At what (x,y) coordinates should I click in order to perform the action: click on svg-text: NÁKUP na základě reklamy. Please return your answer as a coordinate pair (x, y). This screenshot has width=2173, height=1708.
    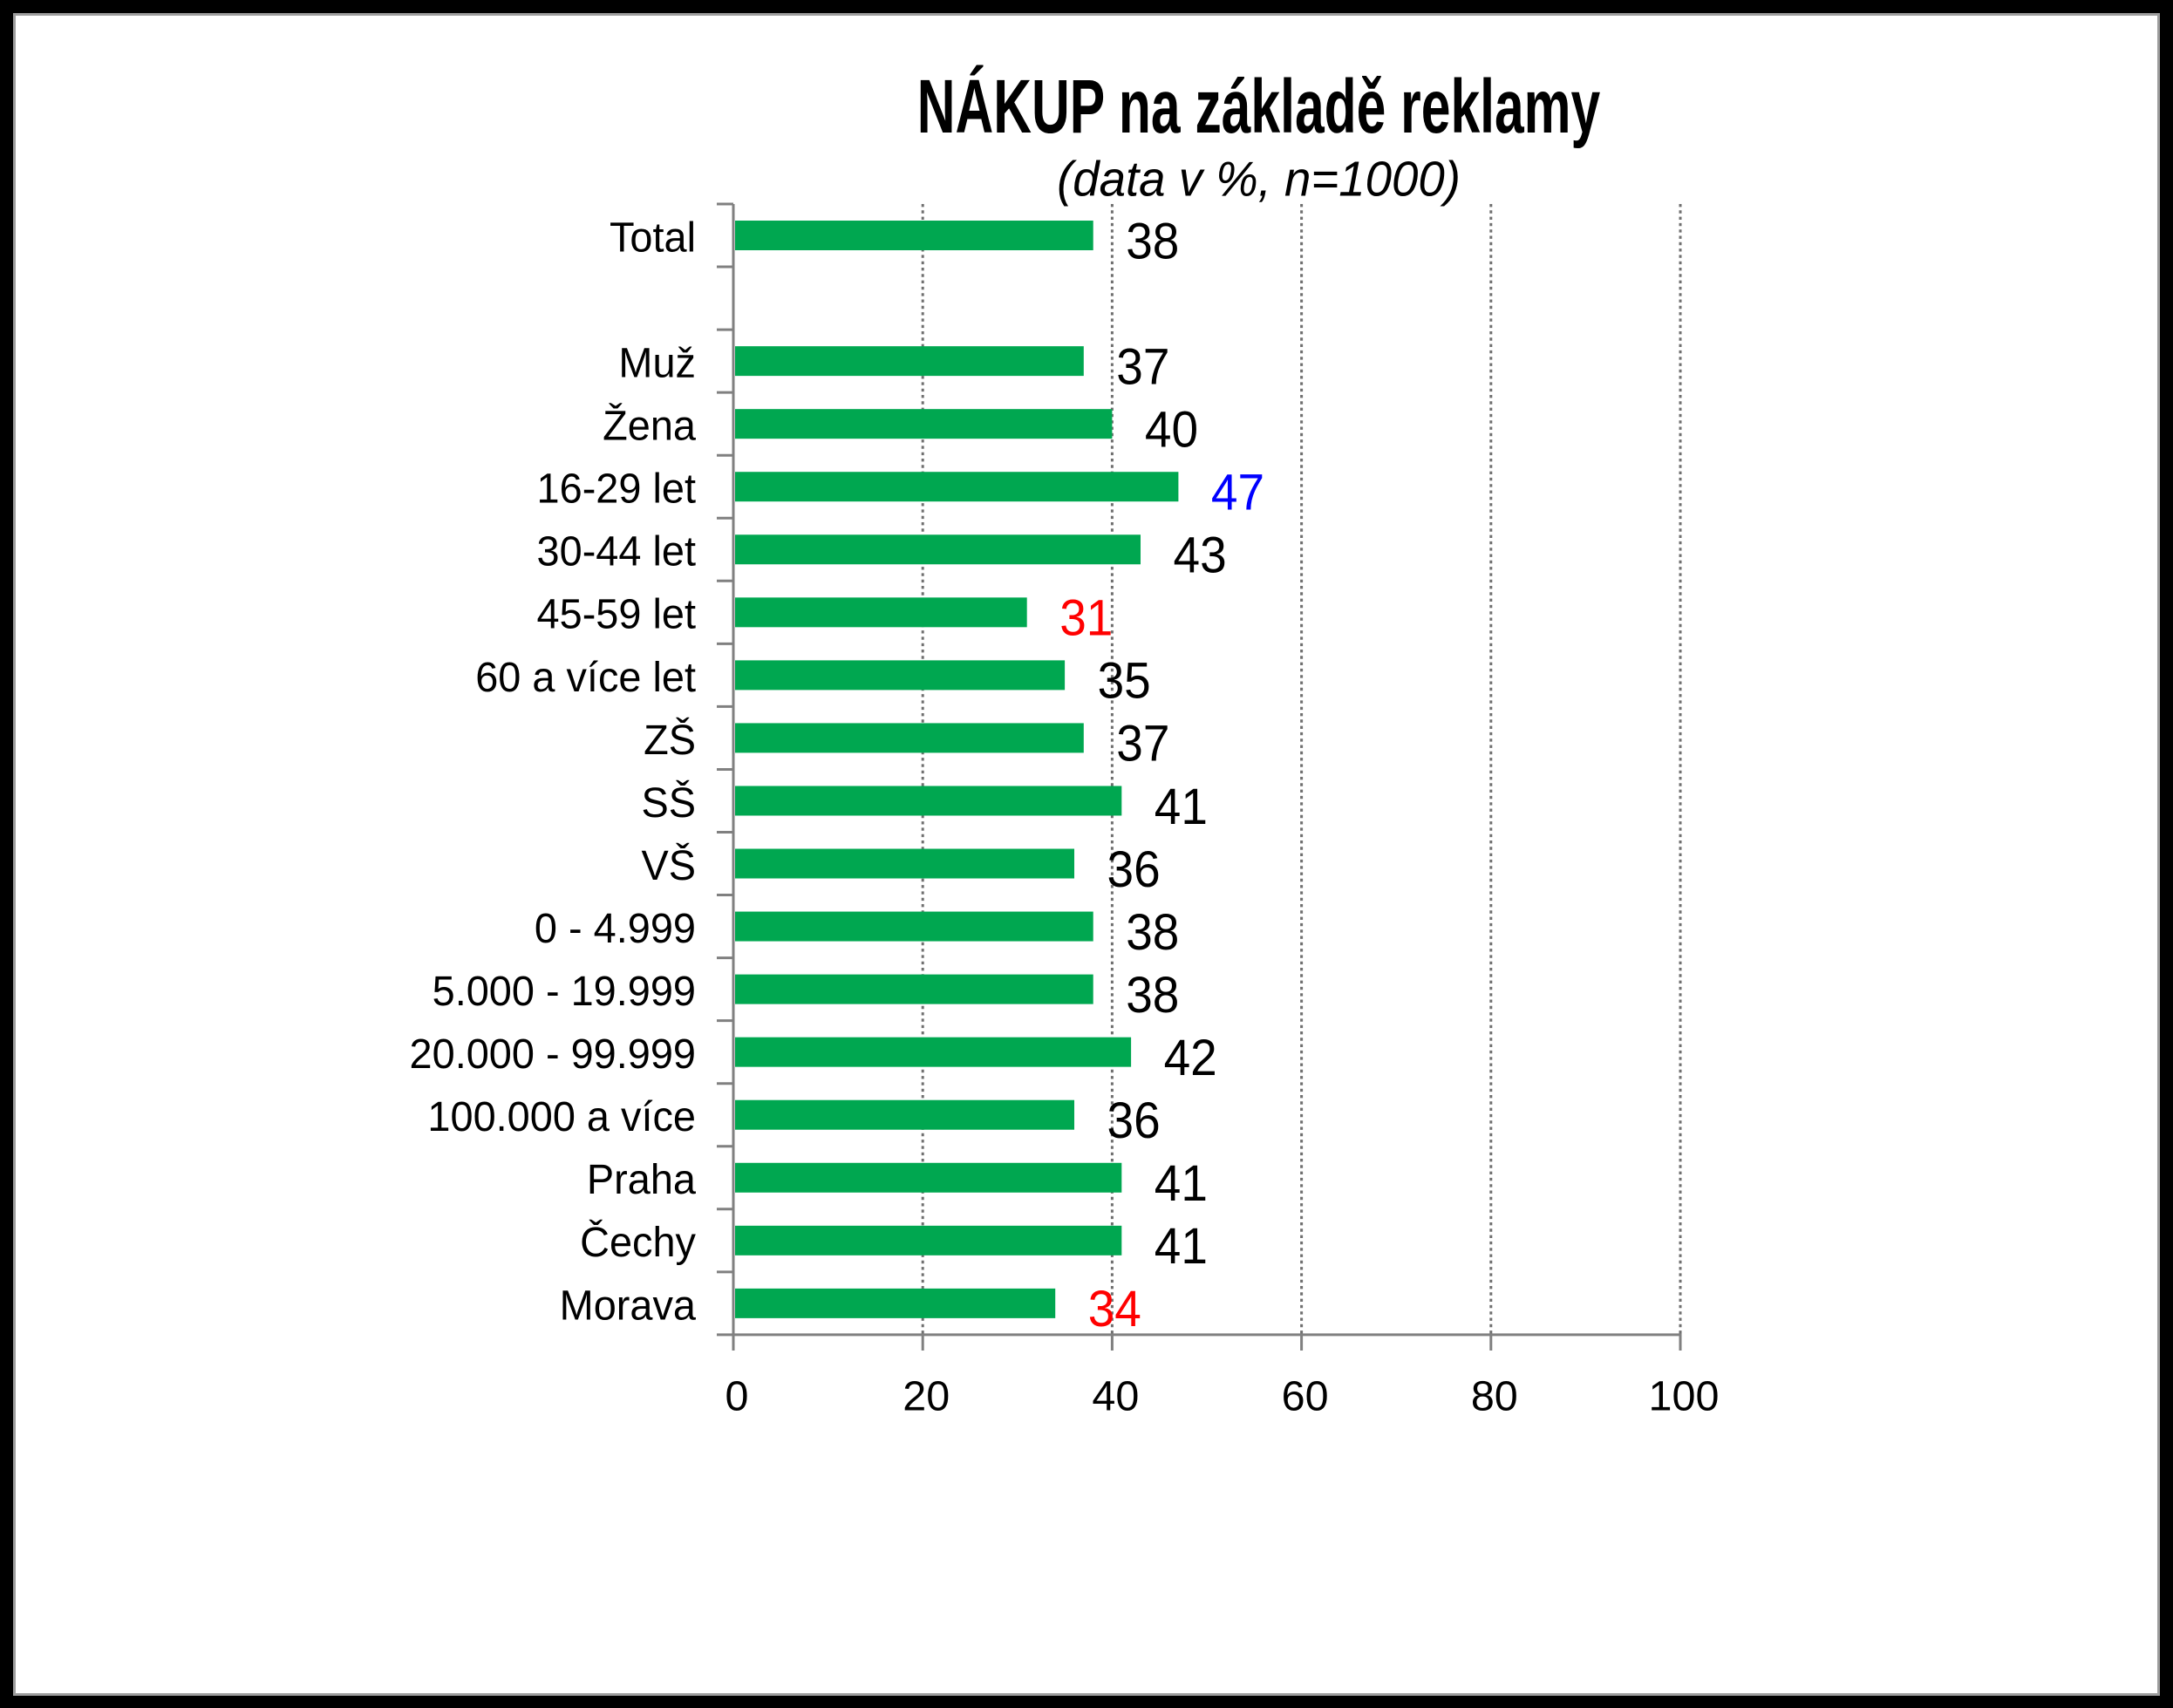
    Looking at the image, I should click on (1259, 106).